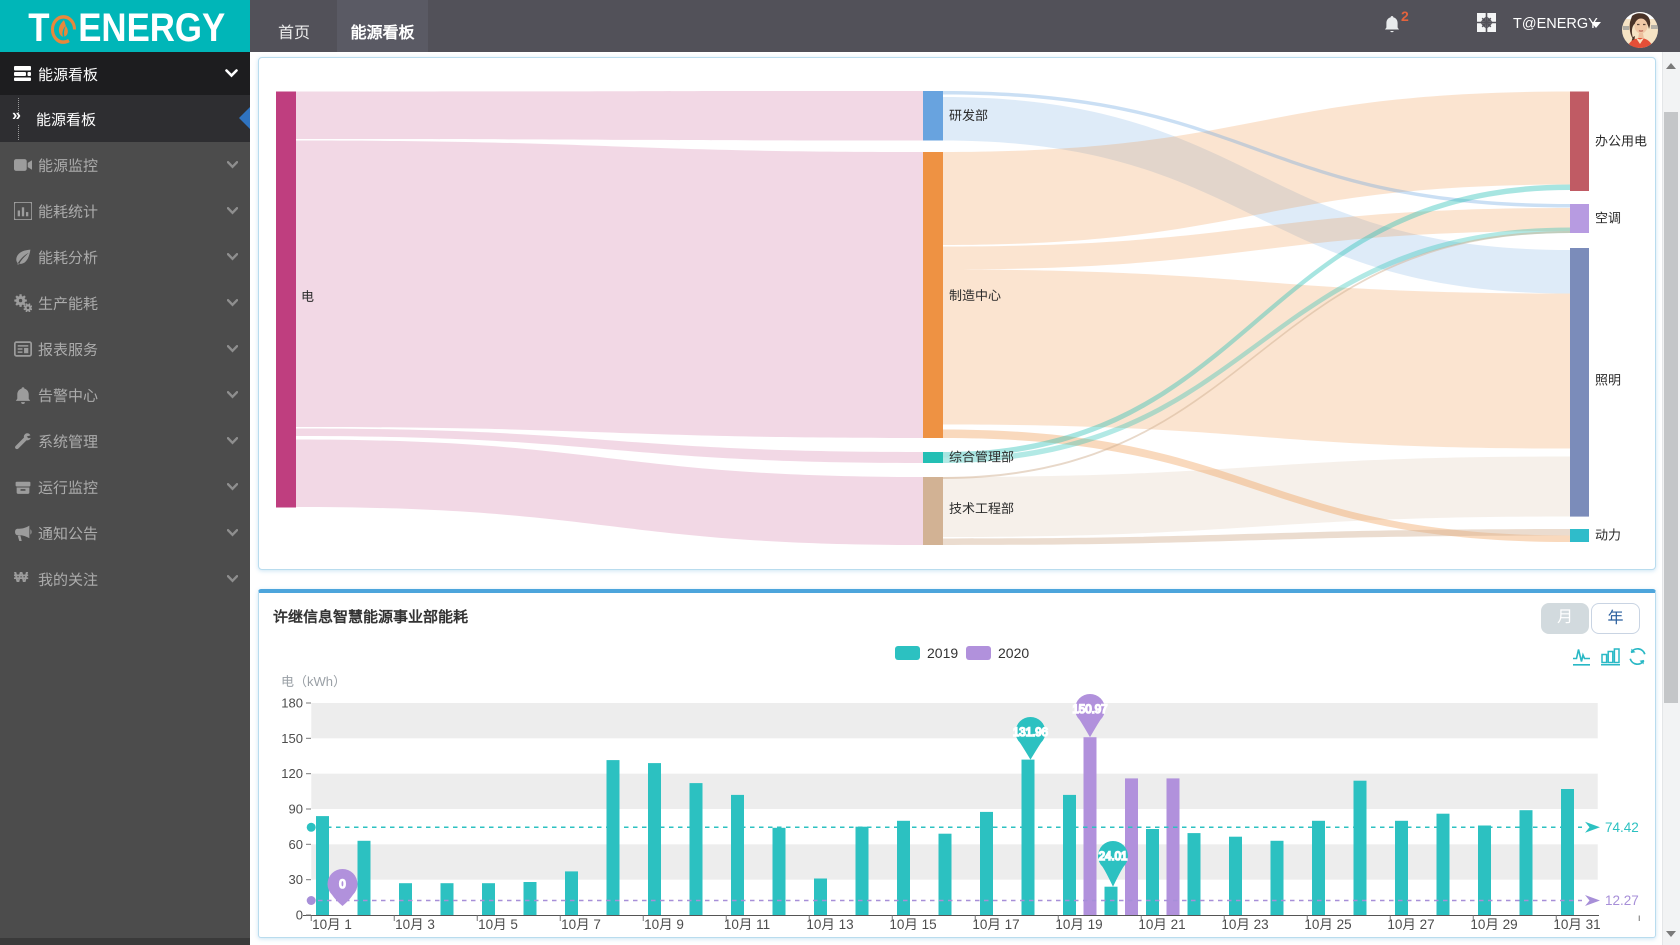 This screenshot has width=1680, height=945. What do you see at coordinates (1089, 710) in the screenshot?
I see `svg-text: 150.97` at bounding box center [1089, 710].